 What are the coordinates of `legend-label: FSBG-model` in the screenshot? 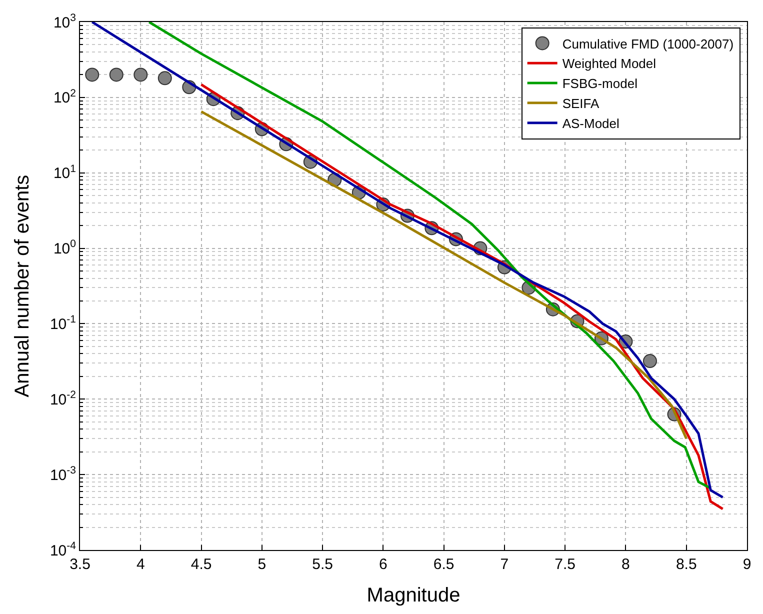 It's located at (600, 84).